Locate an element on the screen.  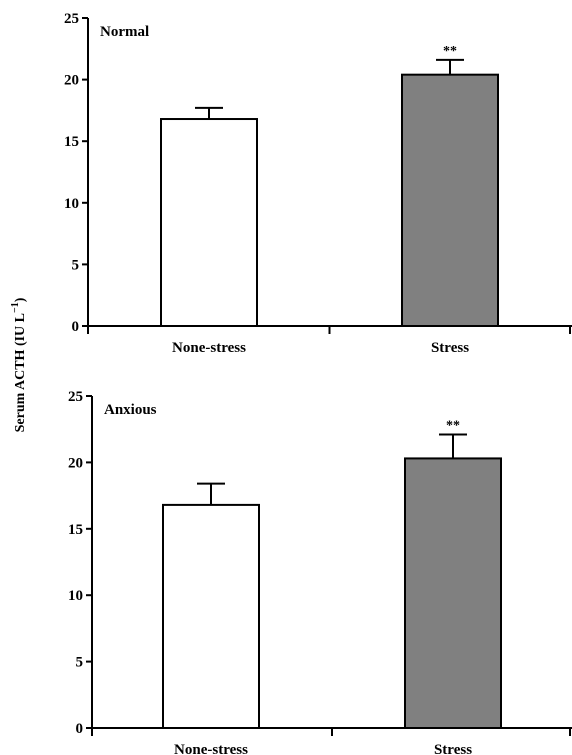
y-axis-label-main: Serum ACTH (IU L is located at coordinates (20, 372).